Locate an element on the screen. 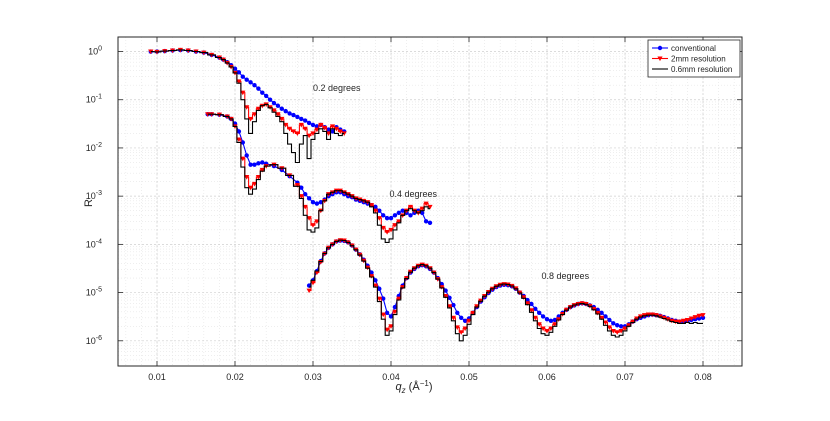 The height and width of the screenshot is (421, 830). x-axis-label: qz (Å−1) is located at coordinates (414, 387).